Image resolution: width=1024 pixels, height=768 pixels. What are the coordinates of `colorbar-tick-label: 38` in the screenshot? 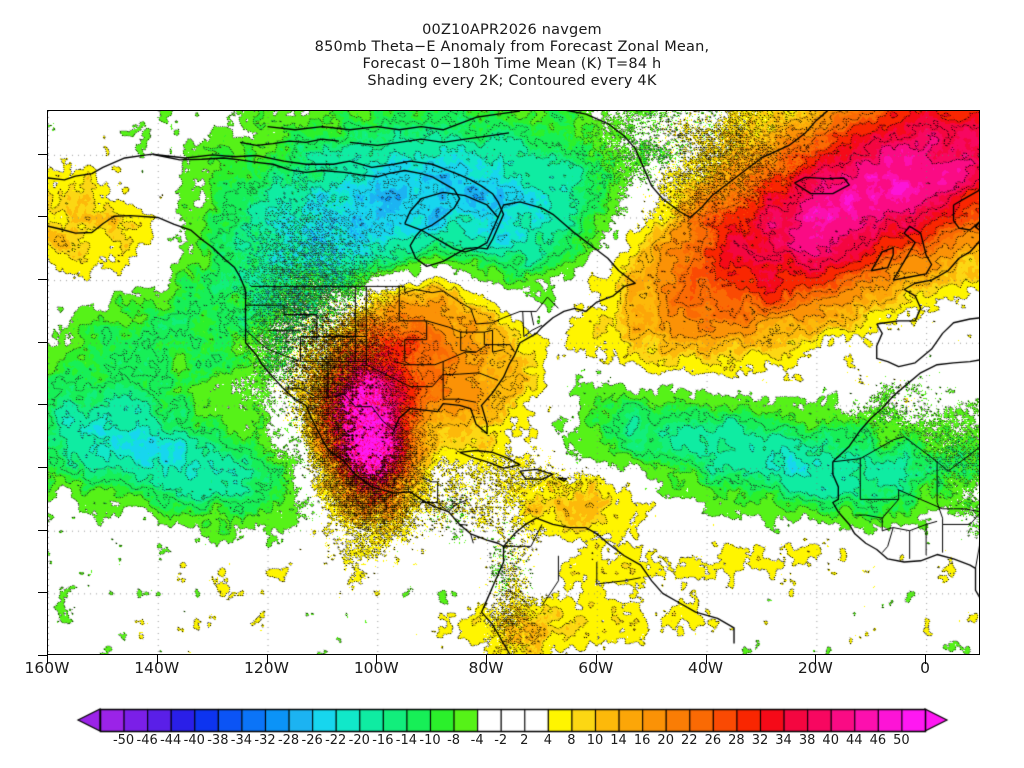 It's located at (807, 740).